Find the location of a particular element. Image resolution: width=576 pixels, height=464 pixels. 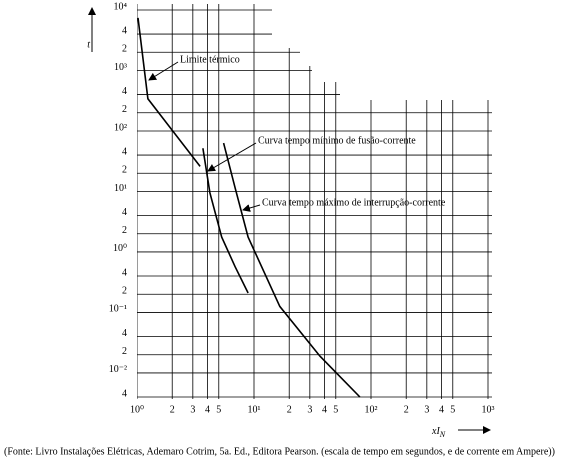

y-tick-label: 10⁻¹ is located at coordinates (118, 309).